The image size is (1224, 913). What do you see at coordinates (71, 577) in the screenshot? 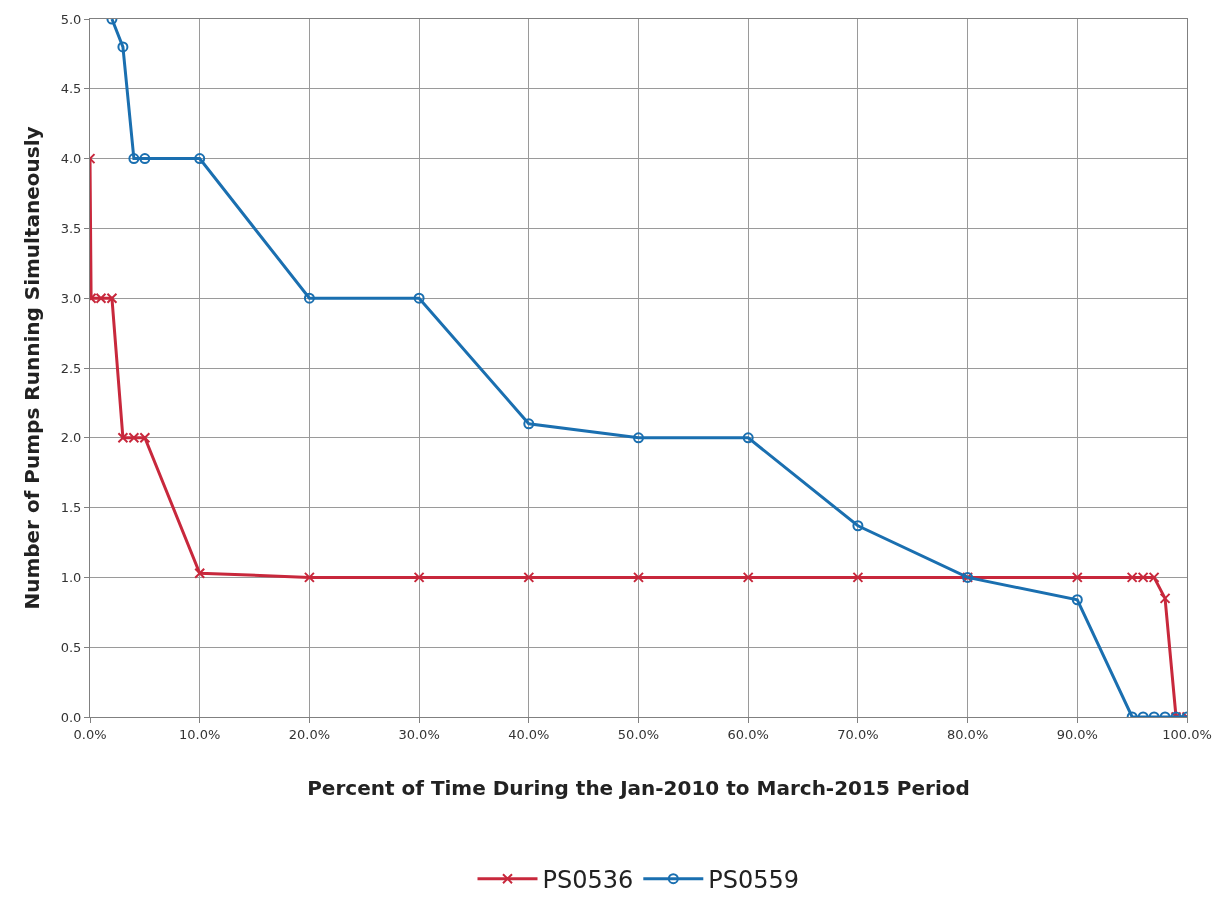
I see `y-tick-label: 1.0` at bounding box center [71, 577].